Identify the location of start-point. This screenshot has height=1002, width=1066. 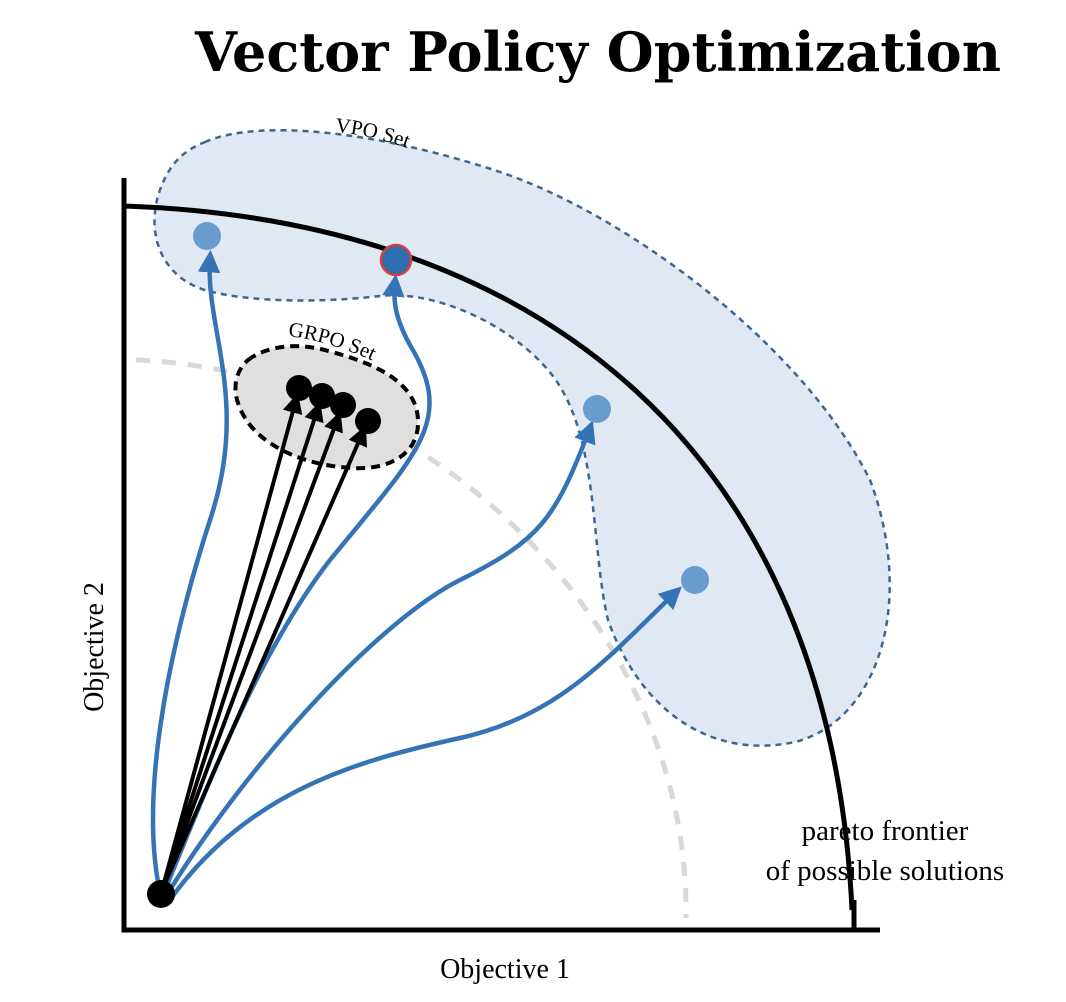
(161, 894).